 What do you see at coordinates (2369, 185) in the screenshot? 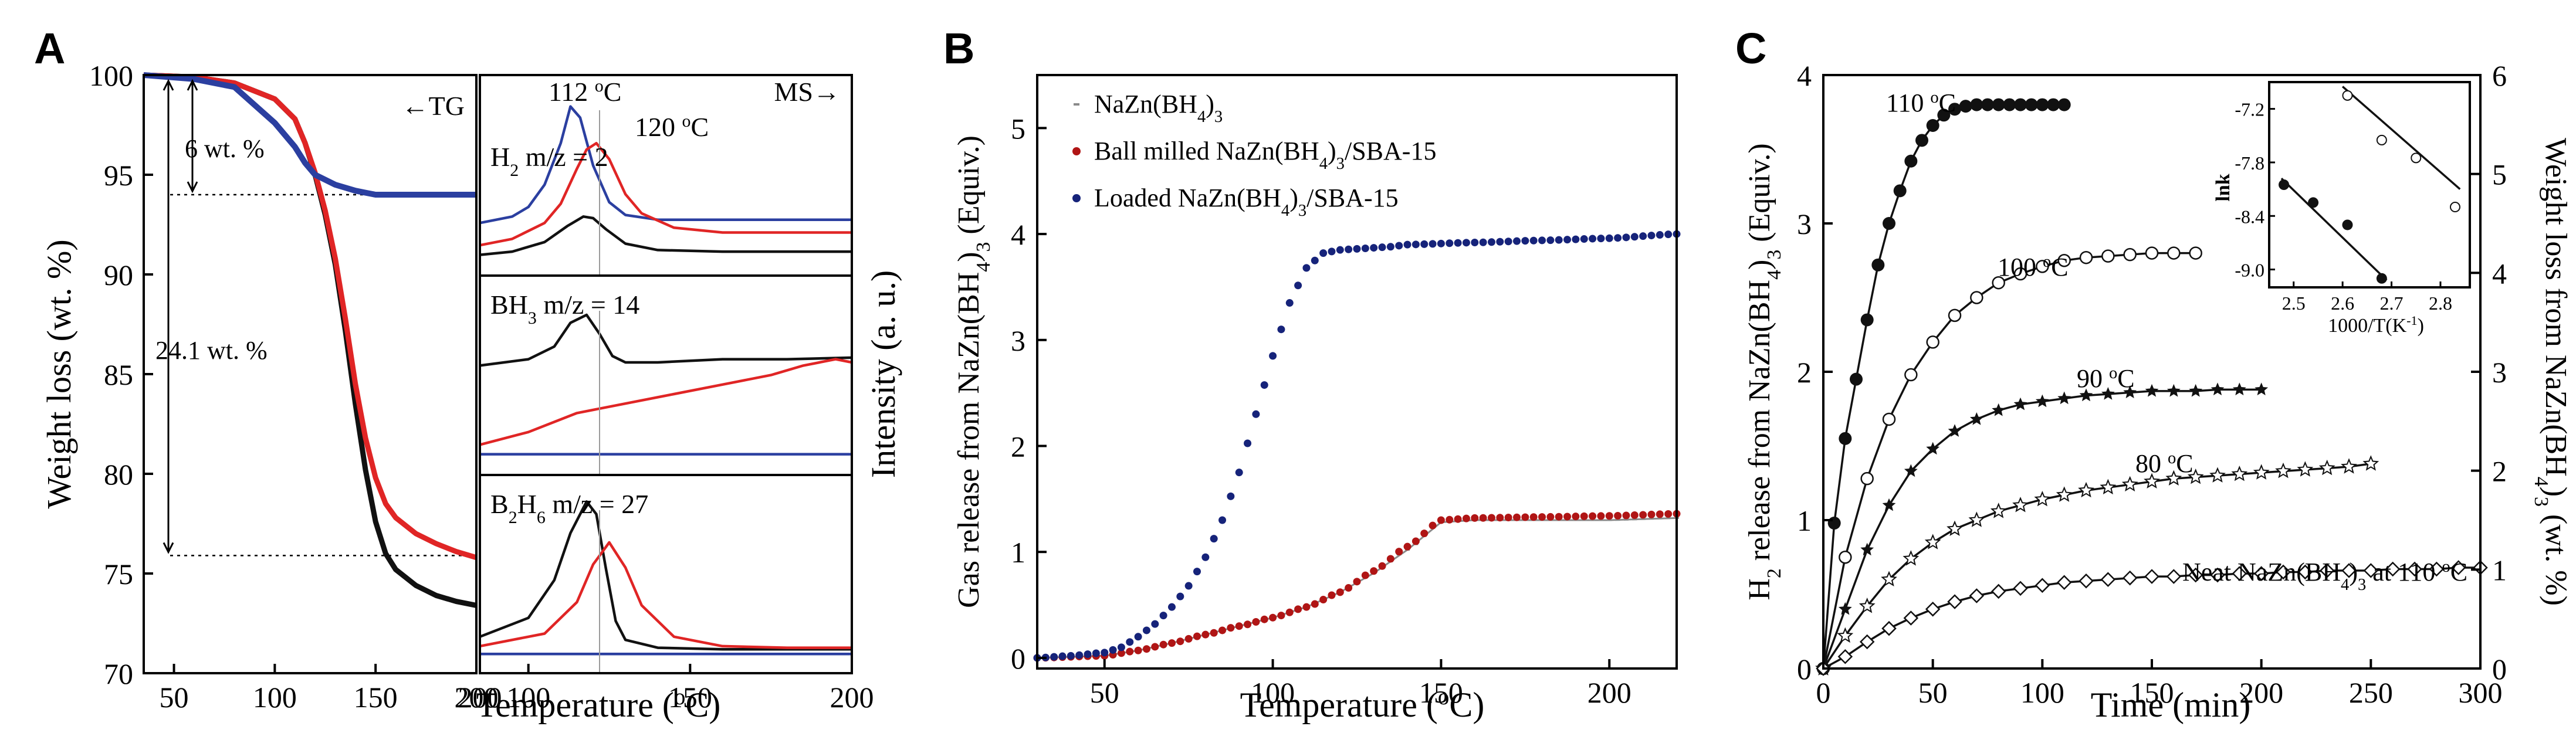
I see `c-inset-frame` at bounding box center [2369, 185].